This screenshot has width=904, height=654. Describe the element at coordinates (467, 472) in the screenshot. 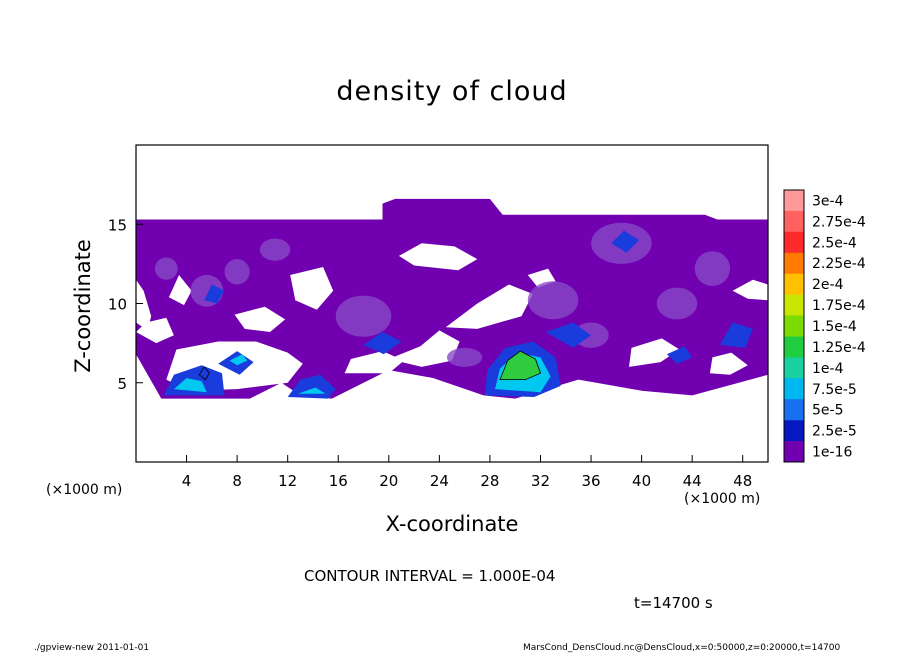

I see `x-axis-ticks: 4 8 12 16 20 24 28 32 36 40 44 48` at that location.